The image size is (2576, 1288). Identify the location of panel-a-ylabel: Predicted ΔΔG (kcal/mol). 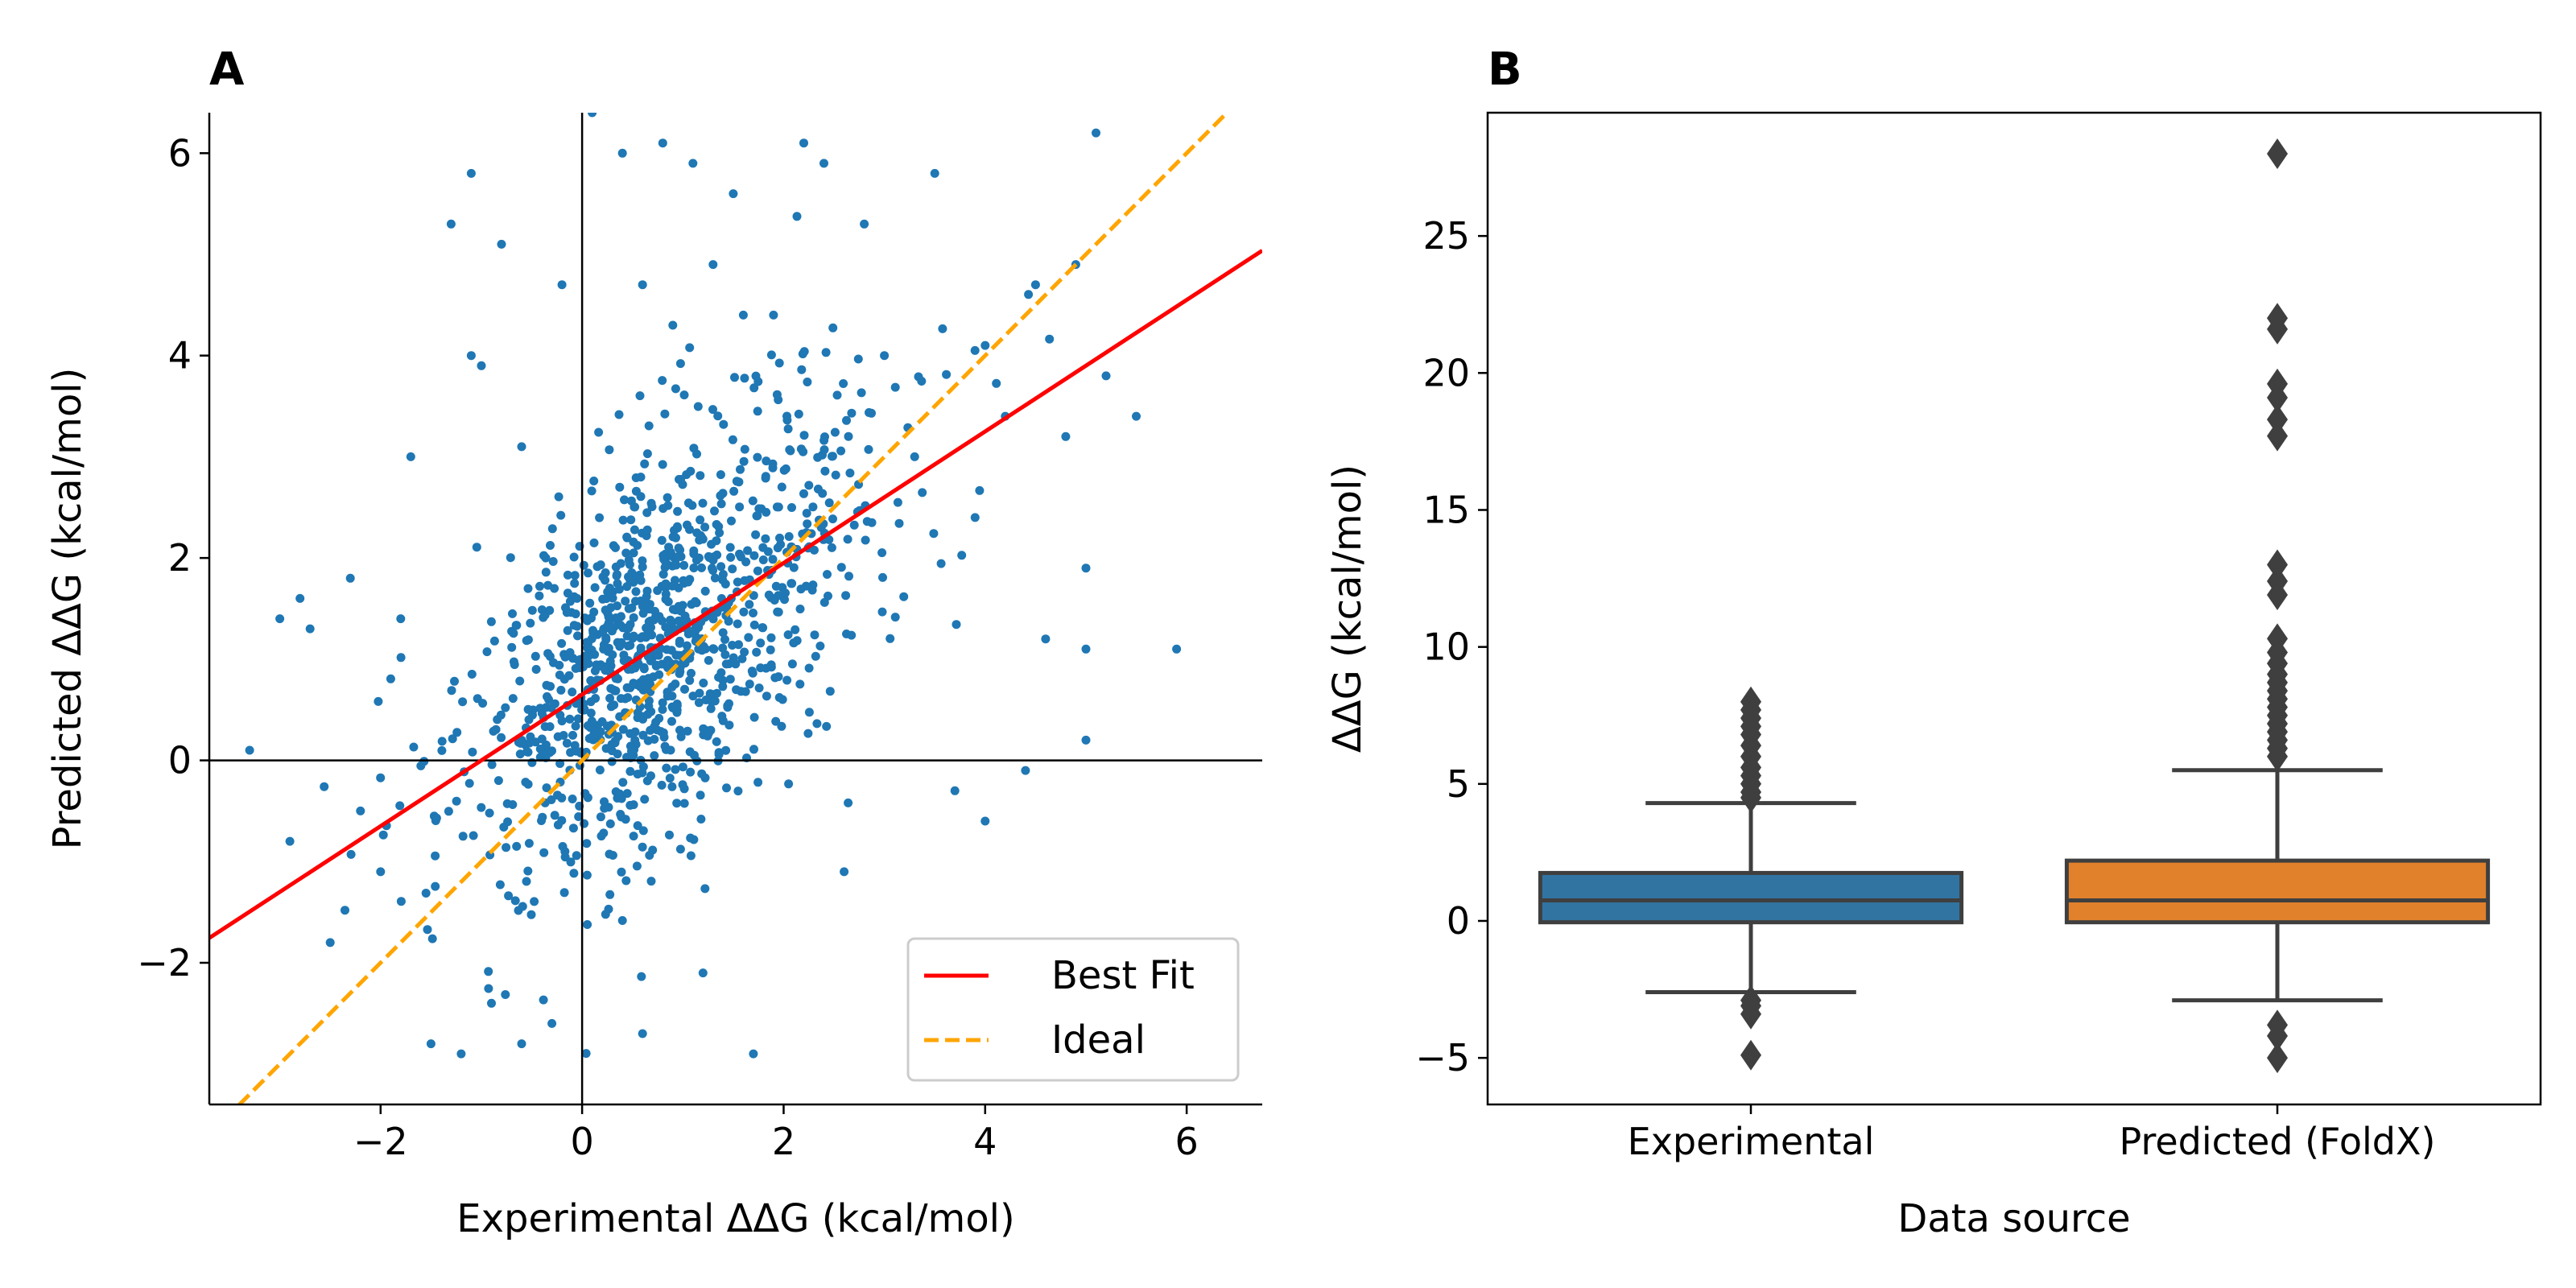
(67, 609).